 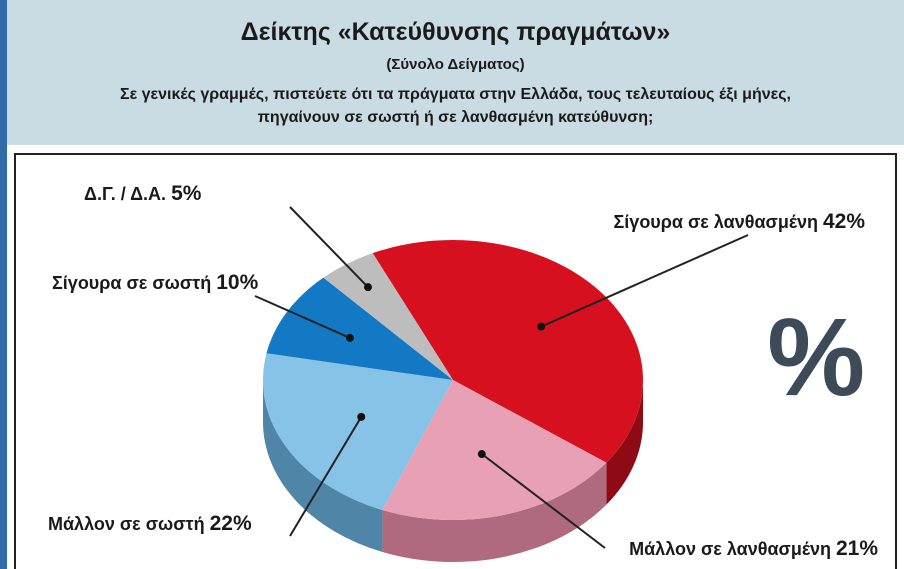 I want to click on left-accent-strip, so click(x=3, y=284).